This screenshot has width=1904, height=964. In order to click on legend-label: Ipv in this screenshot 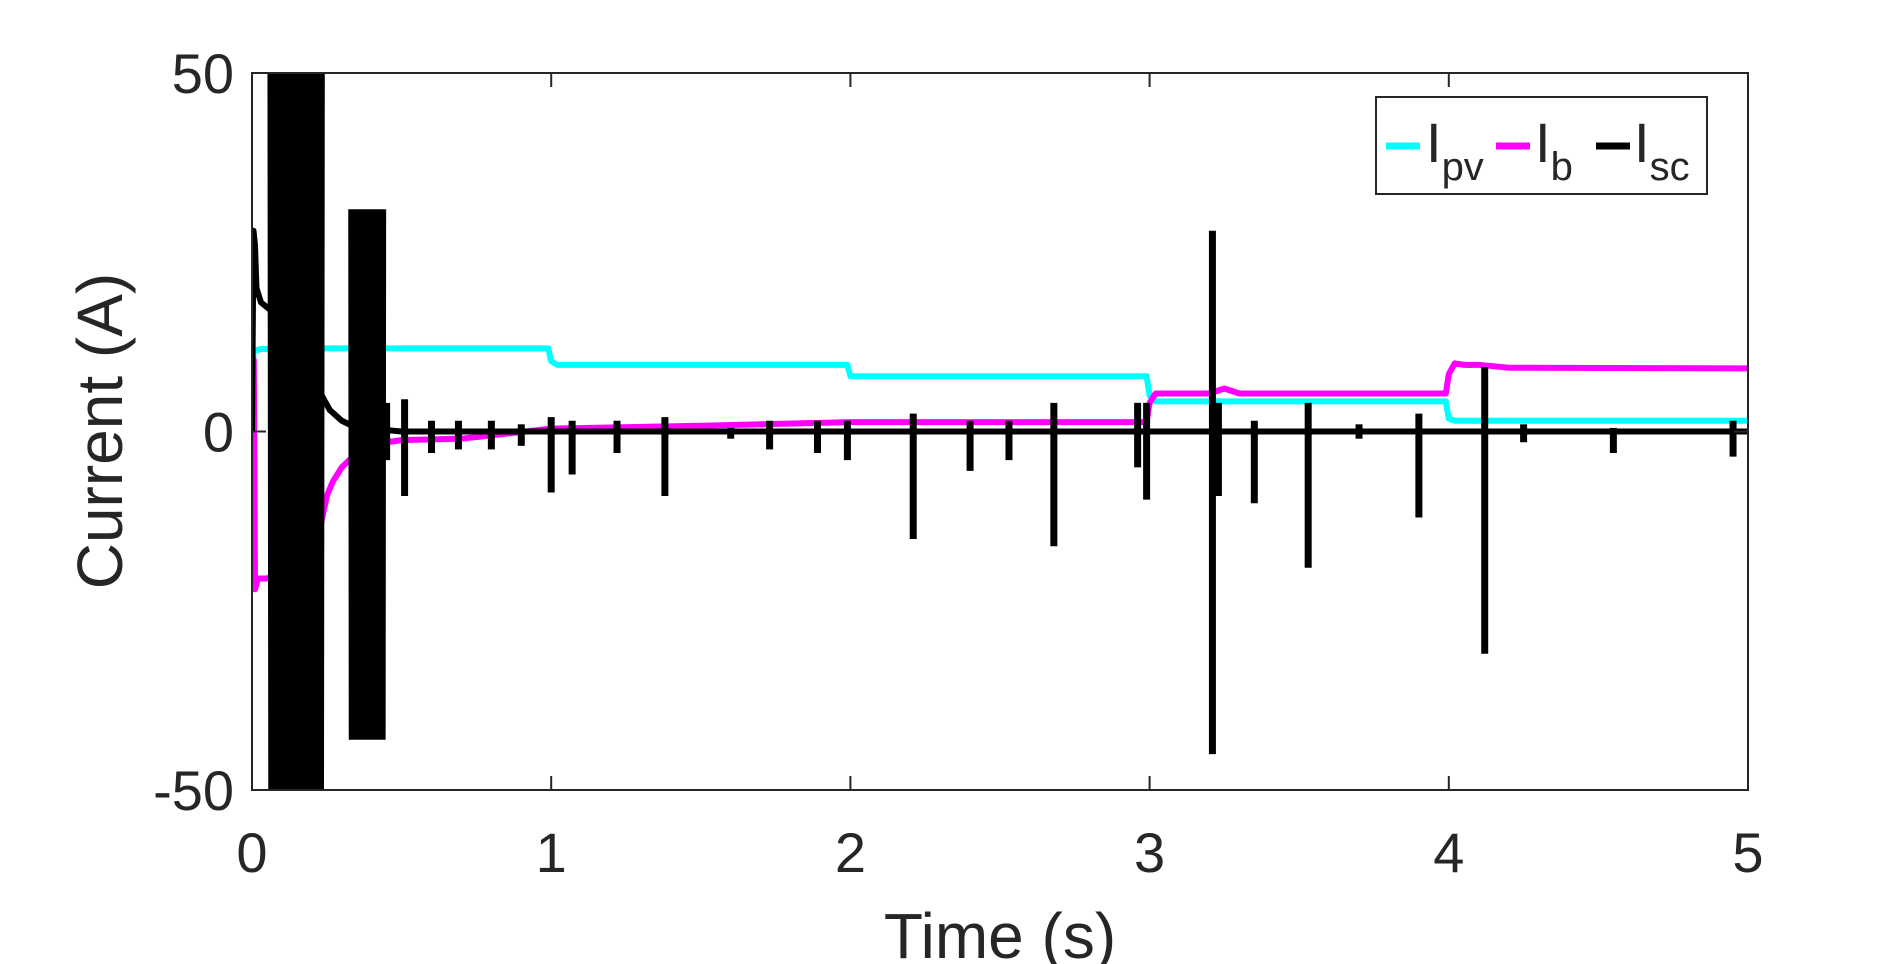, I will do `click(1455, 150)`.